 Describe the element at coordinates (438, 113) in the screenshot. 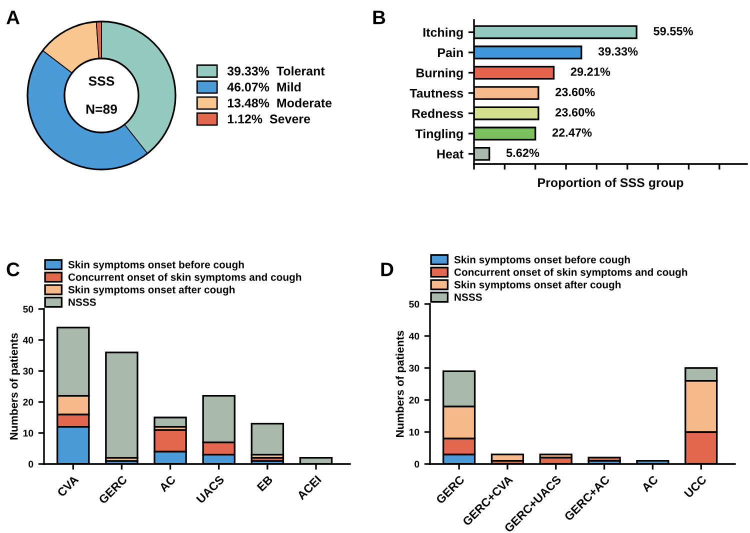

I see `y-tick-label: Redness` at that location.